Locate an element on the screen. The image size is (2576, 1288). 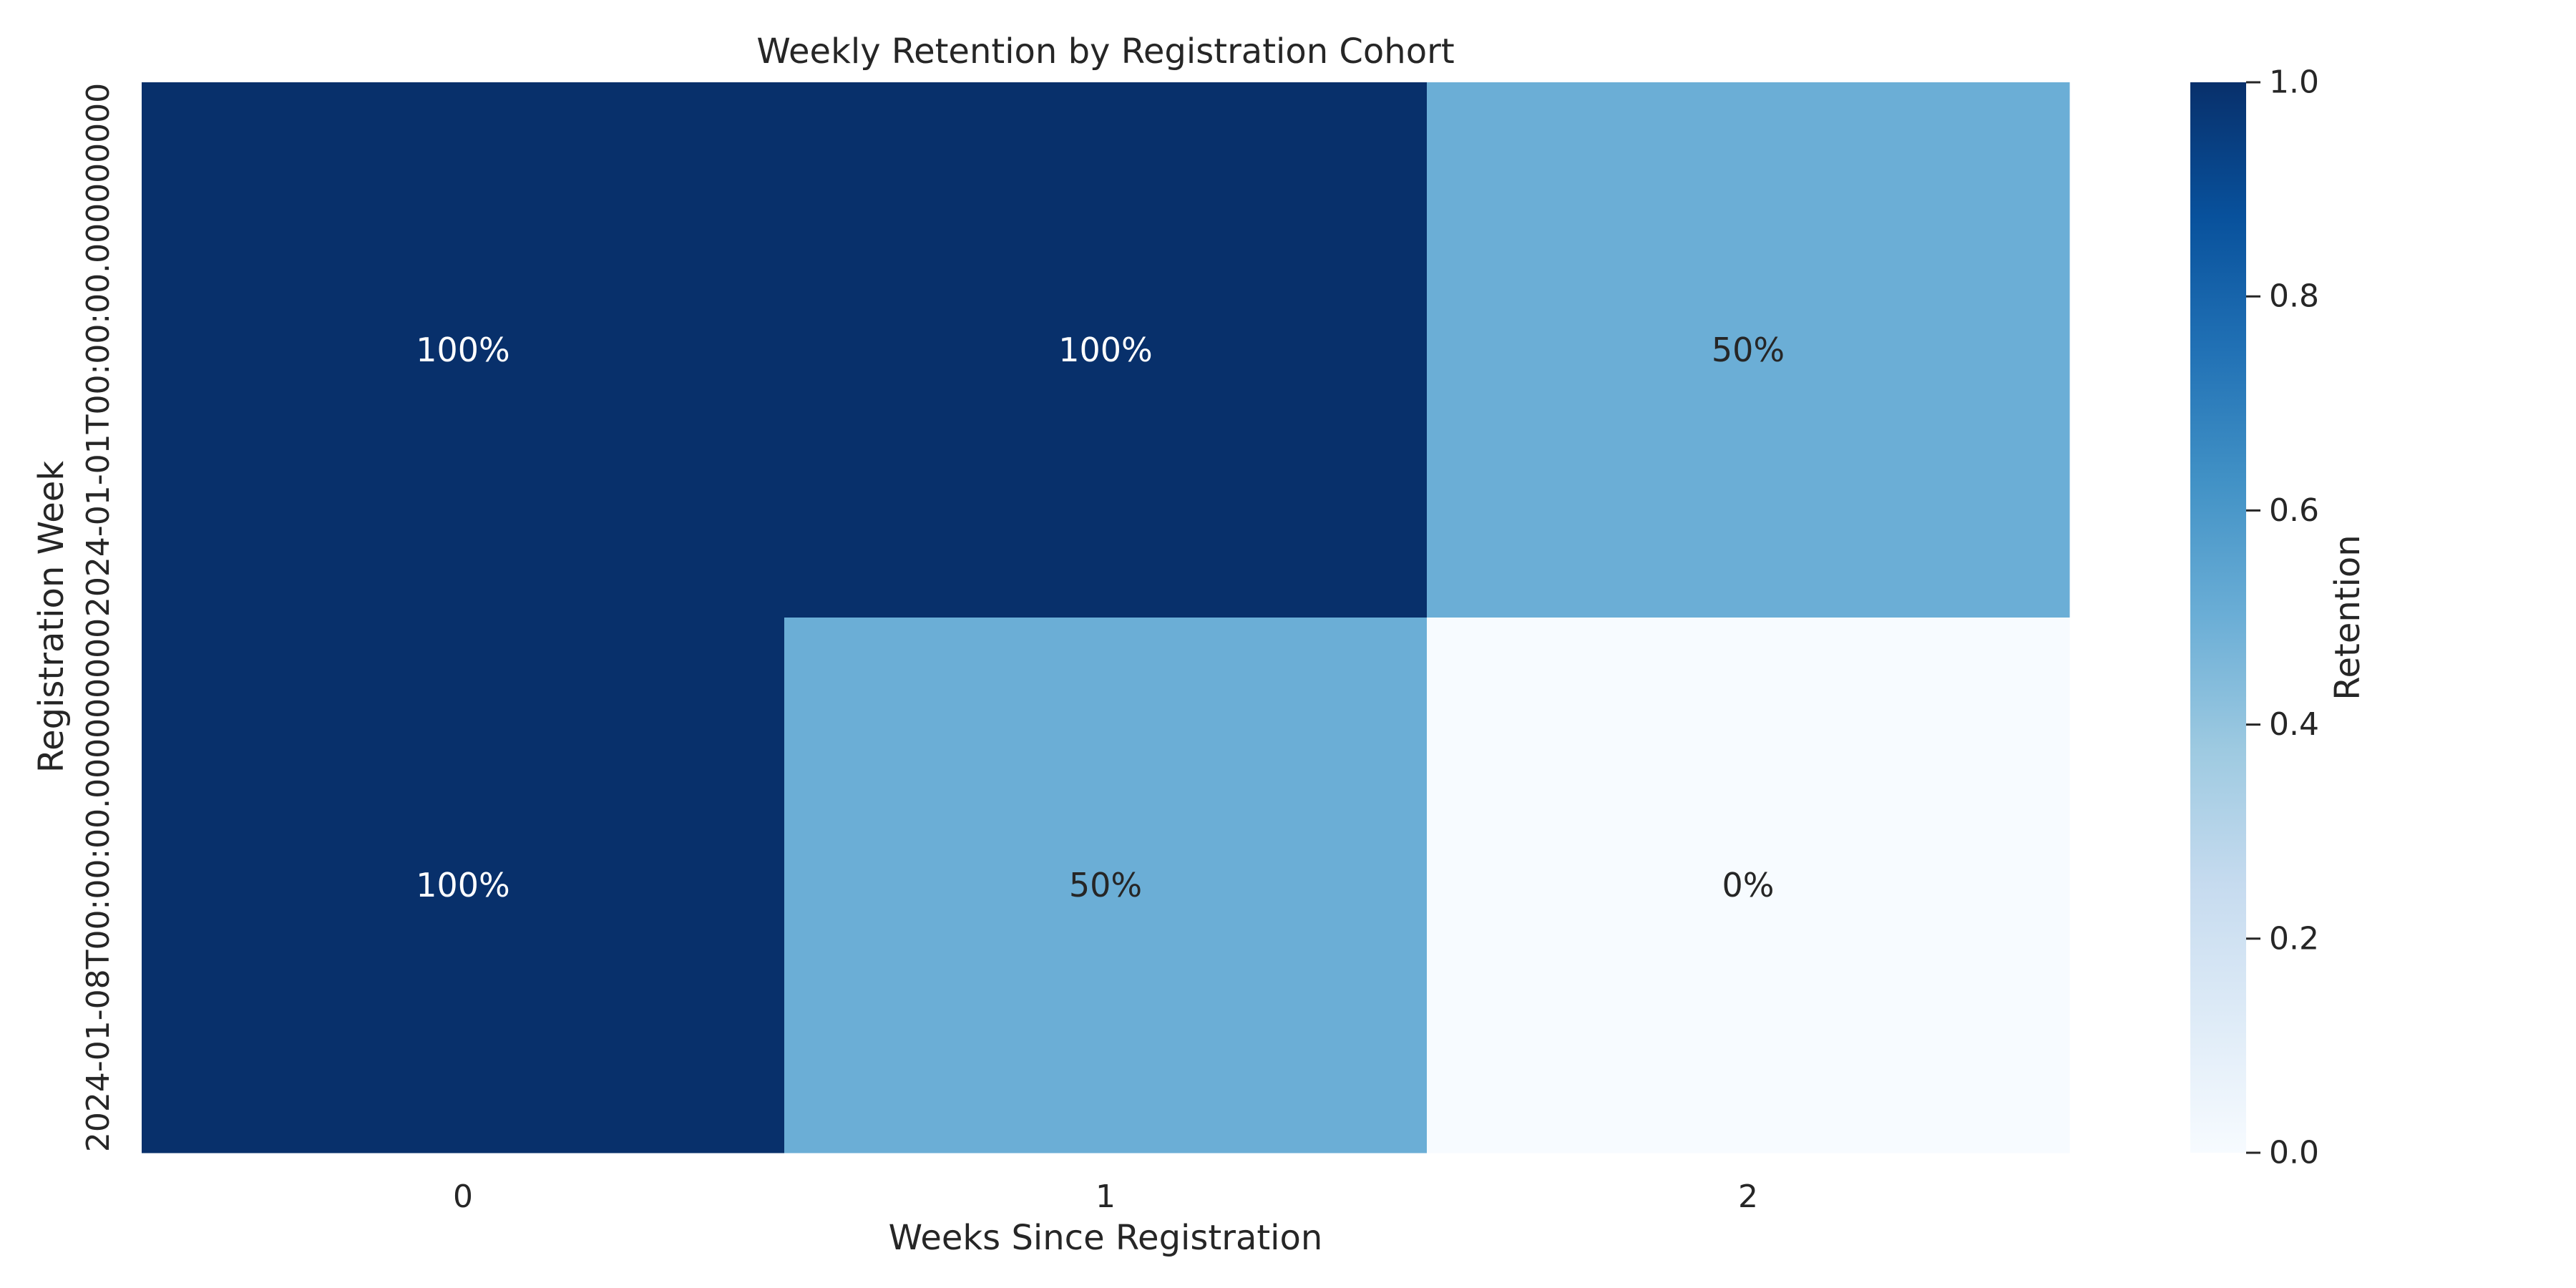
heatmap-cell-r1-c2 is located at coordinates (1748, 885).